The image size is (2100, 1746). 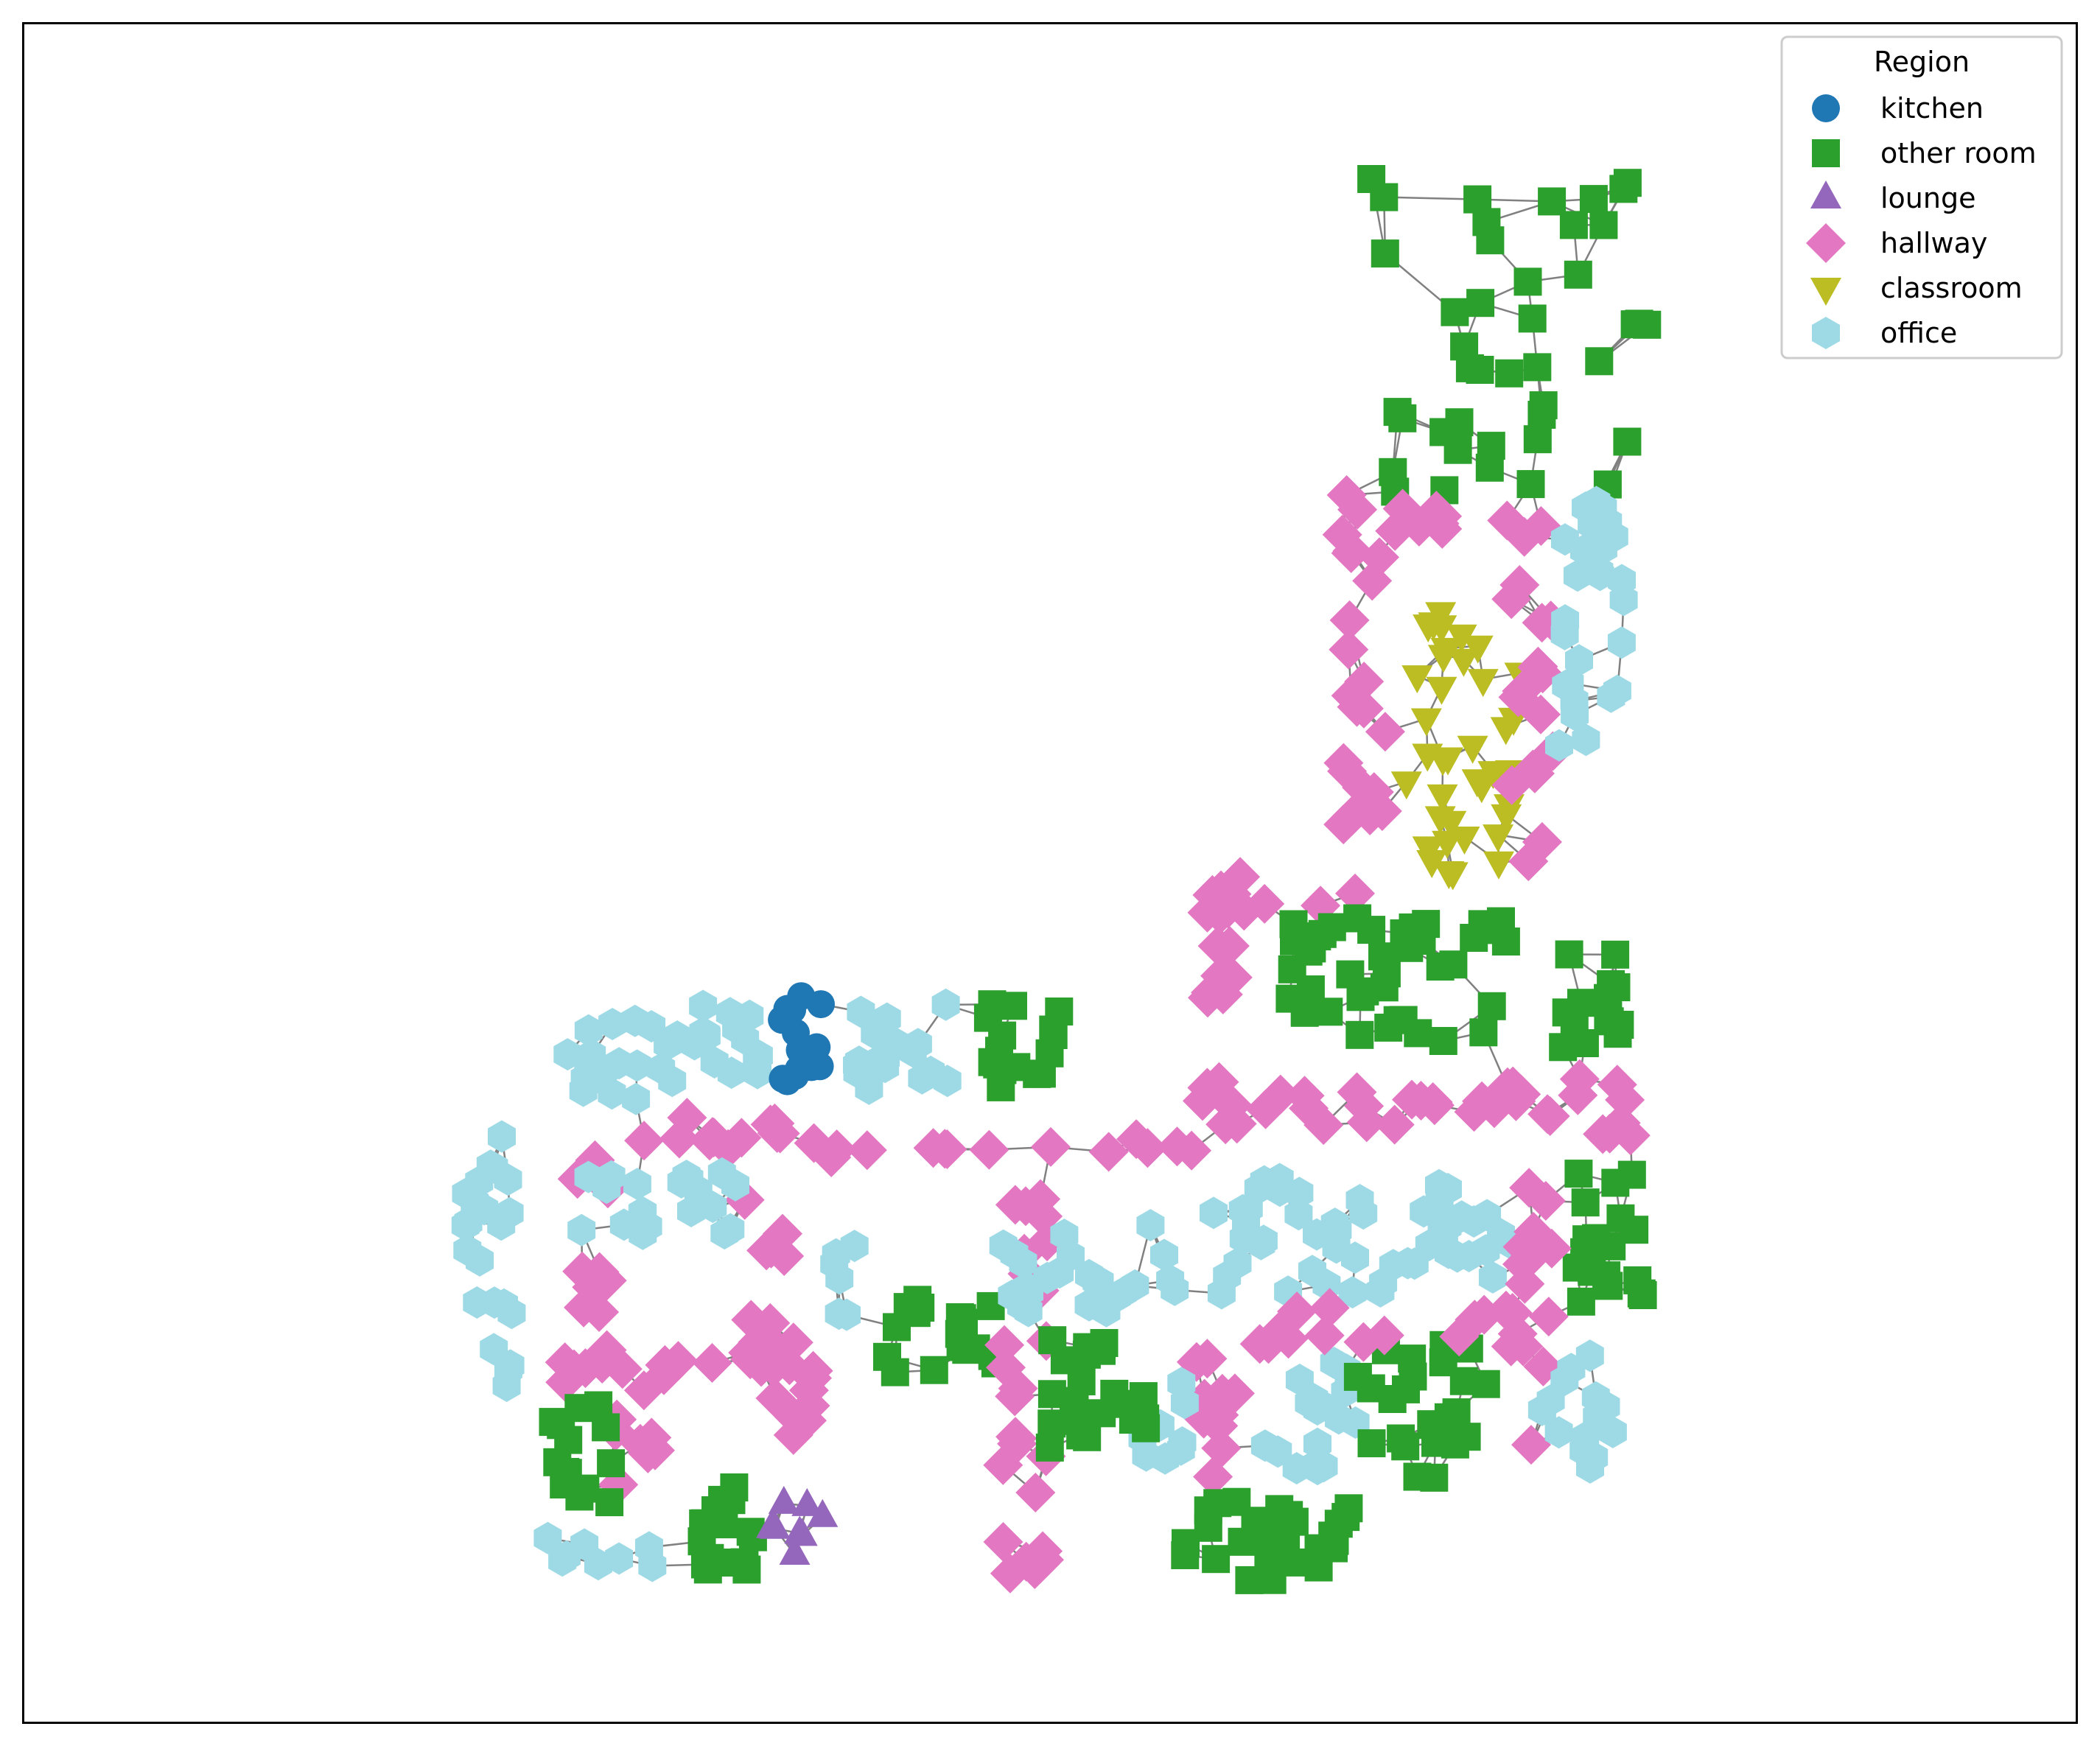 I want to click on legend-marker-circle, so click(x=1826, y=108).